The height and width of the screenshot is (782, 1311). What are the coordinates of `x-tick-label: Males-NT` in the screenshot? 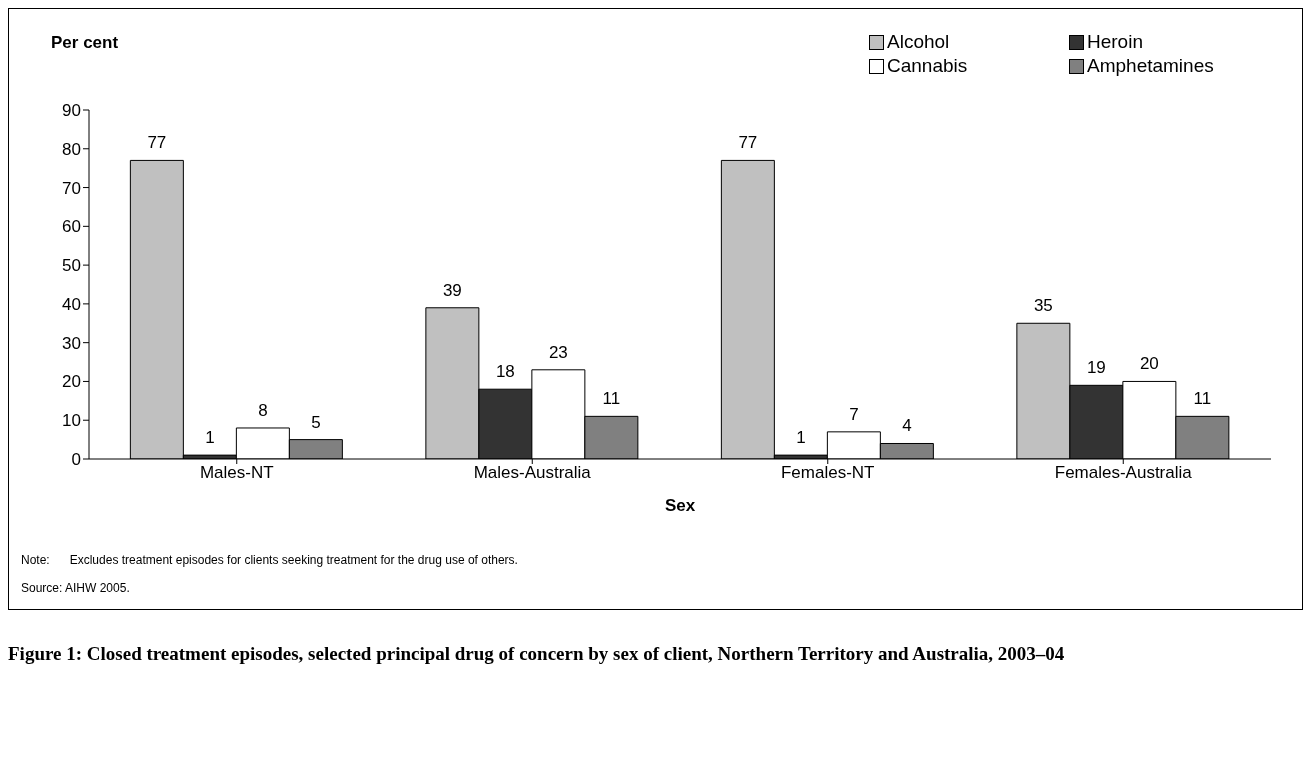 It's located at (236, 473).